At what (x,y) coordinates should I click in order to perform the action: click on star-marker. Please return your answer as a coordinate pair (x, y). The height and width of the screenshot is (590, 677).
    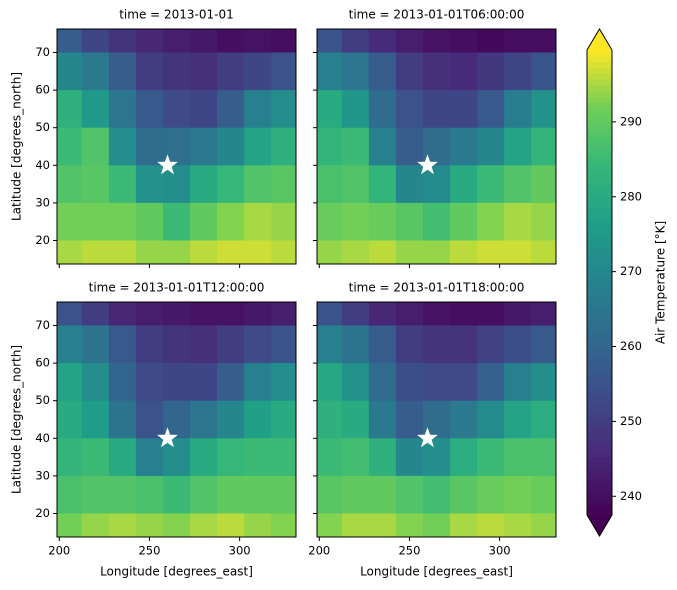
    Looking at the image, I should click on (427, 437).